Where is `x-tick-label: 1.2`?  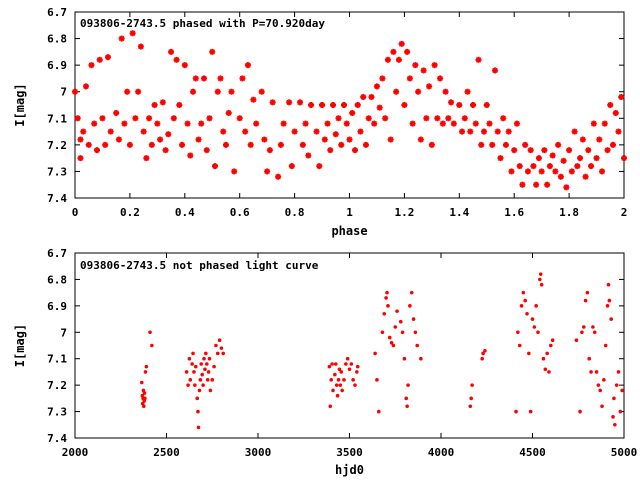
x-tick-label: 1.2 is located at coordinates (404, 212).